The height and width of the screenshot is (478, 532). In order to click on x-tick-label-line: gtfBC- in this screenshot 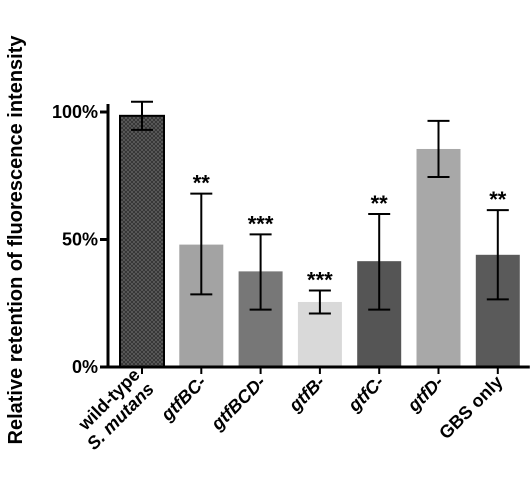, I will do `click(183, 399)`.